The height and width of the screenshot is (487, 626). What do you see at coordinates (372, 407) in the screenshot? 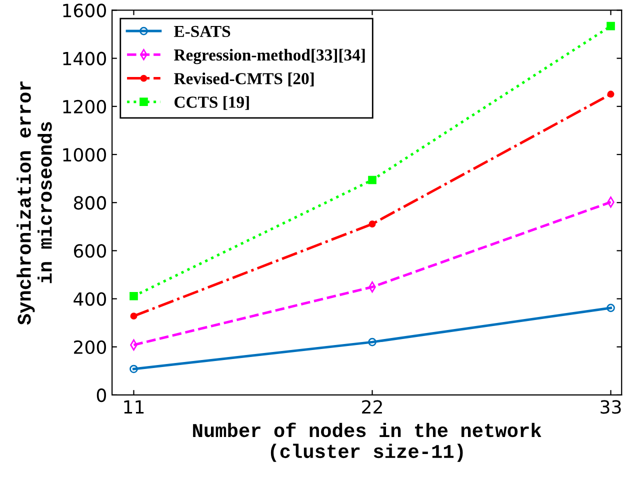
I see `x-tick-label: 22` at bounding box center [372, 407].